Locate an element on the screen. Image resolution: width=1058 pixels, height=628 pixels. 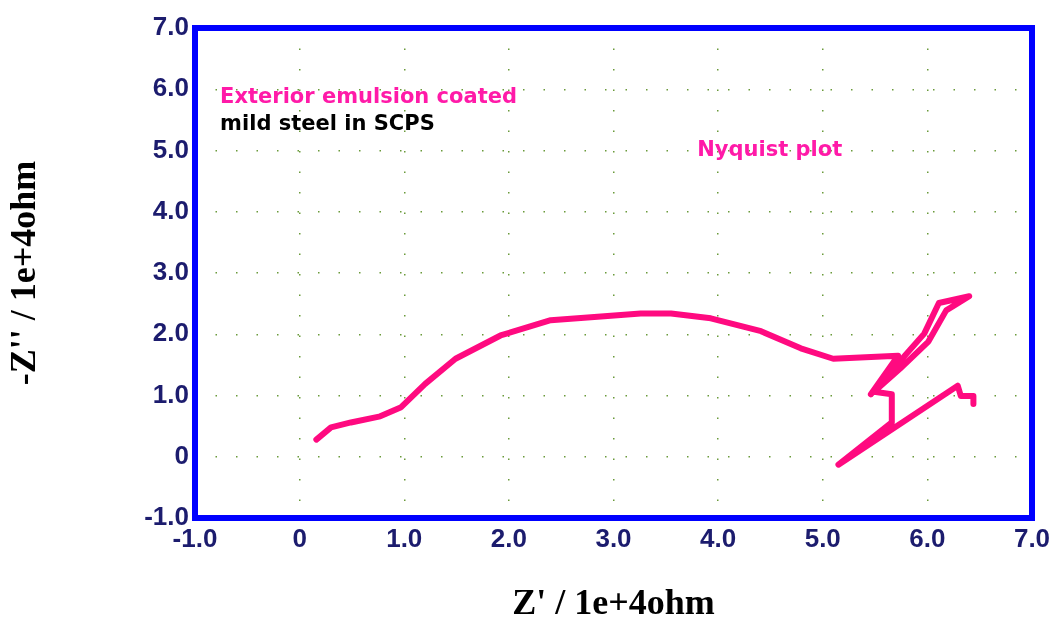
x-axis-title: Z' / 1e+4ohm is located at coordinates (613, 601).